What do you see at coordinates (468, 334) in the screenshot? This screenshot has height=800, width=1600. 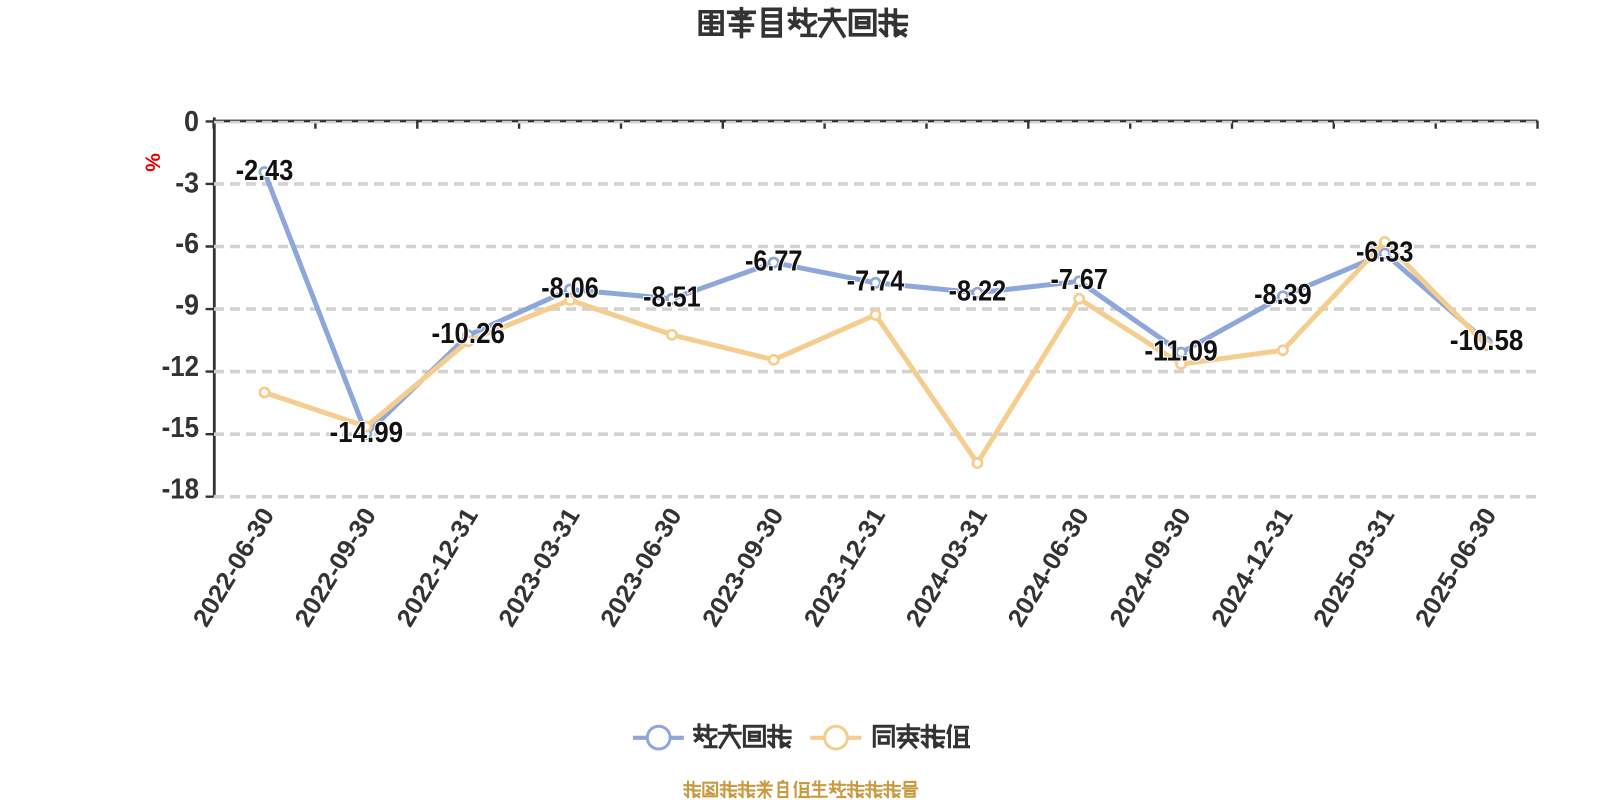 I see `svg-text: -10.26` at bounding box center [468, 334].